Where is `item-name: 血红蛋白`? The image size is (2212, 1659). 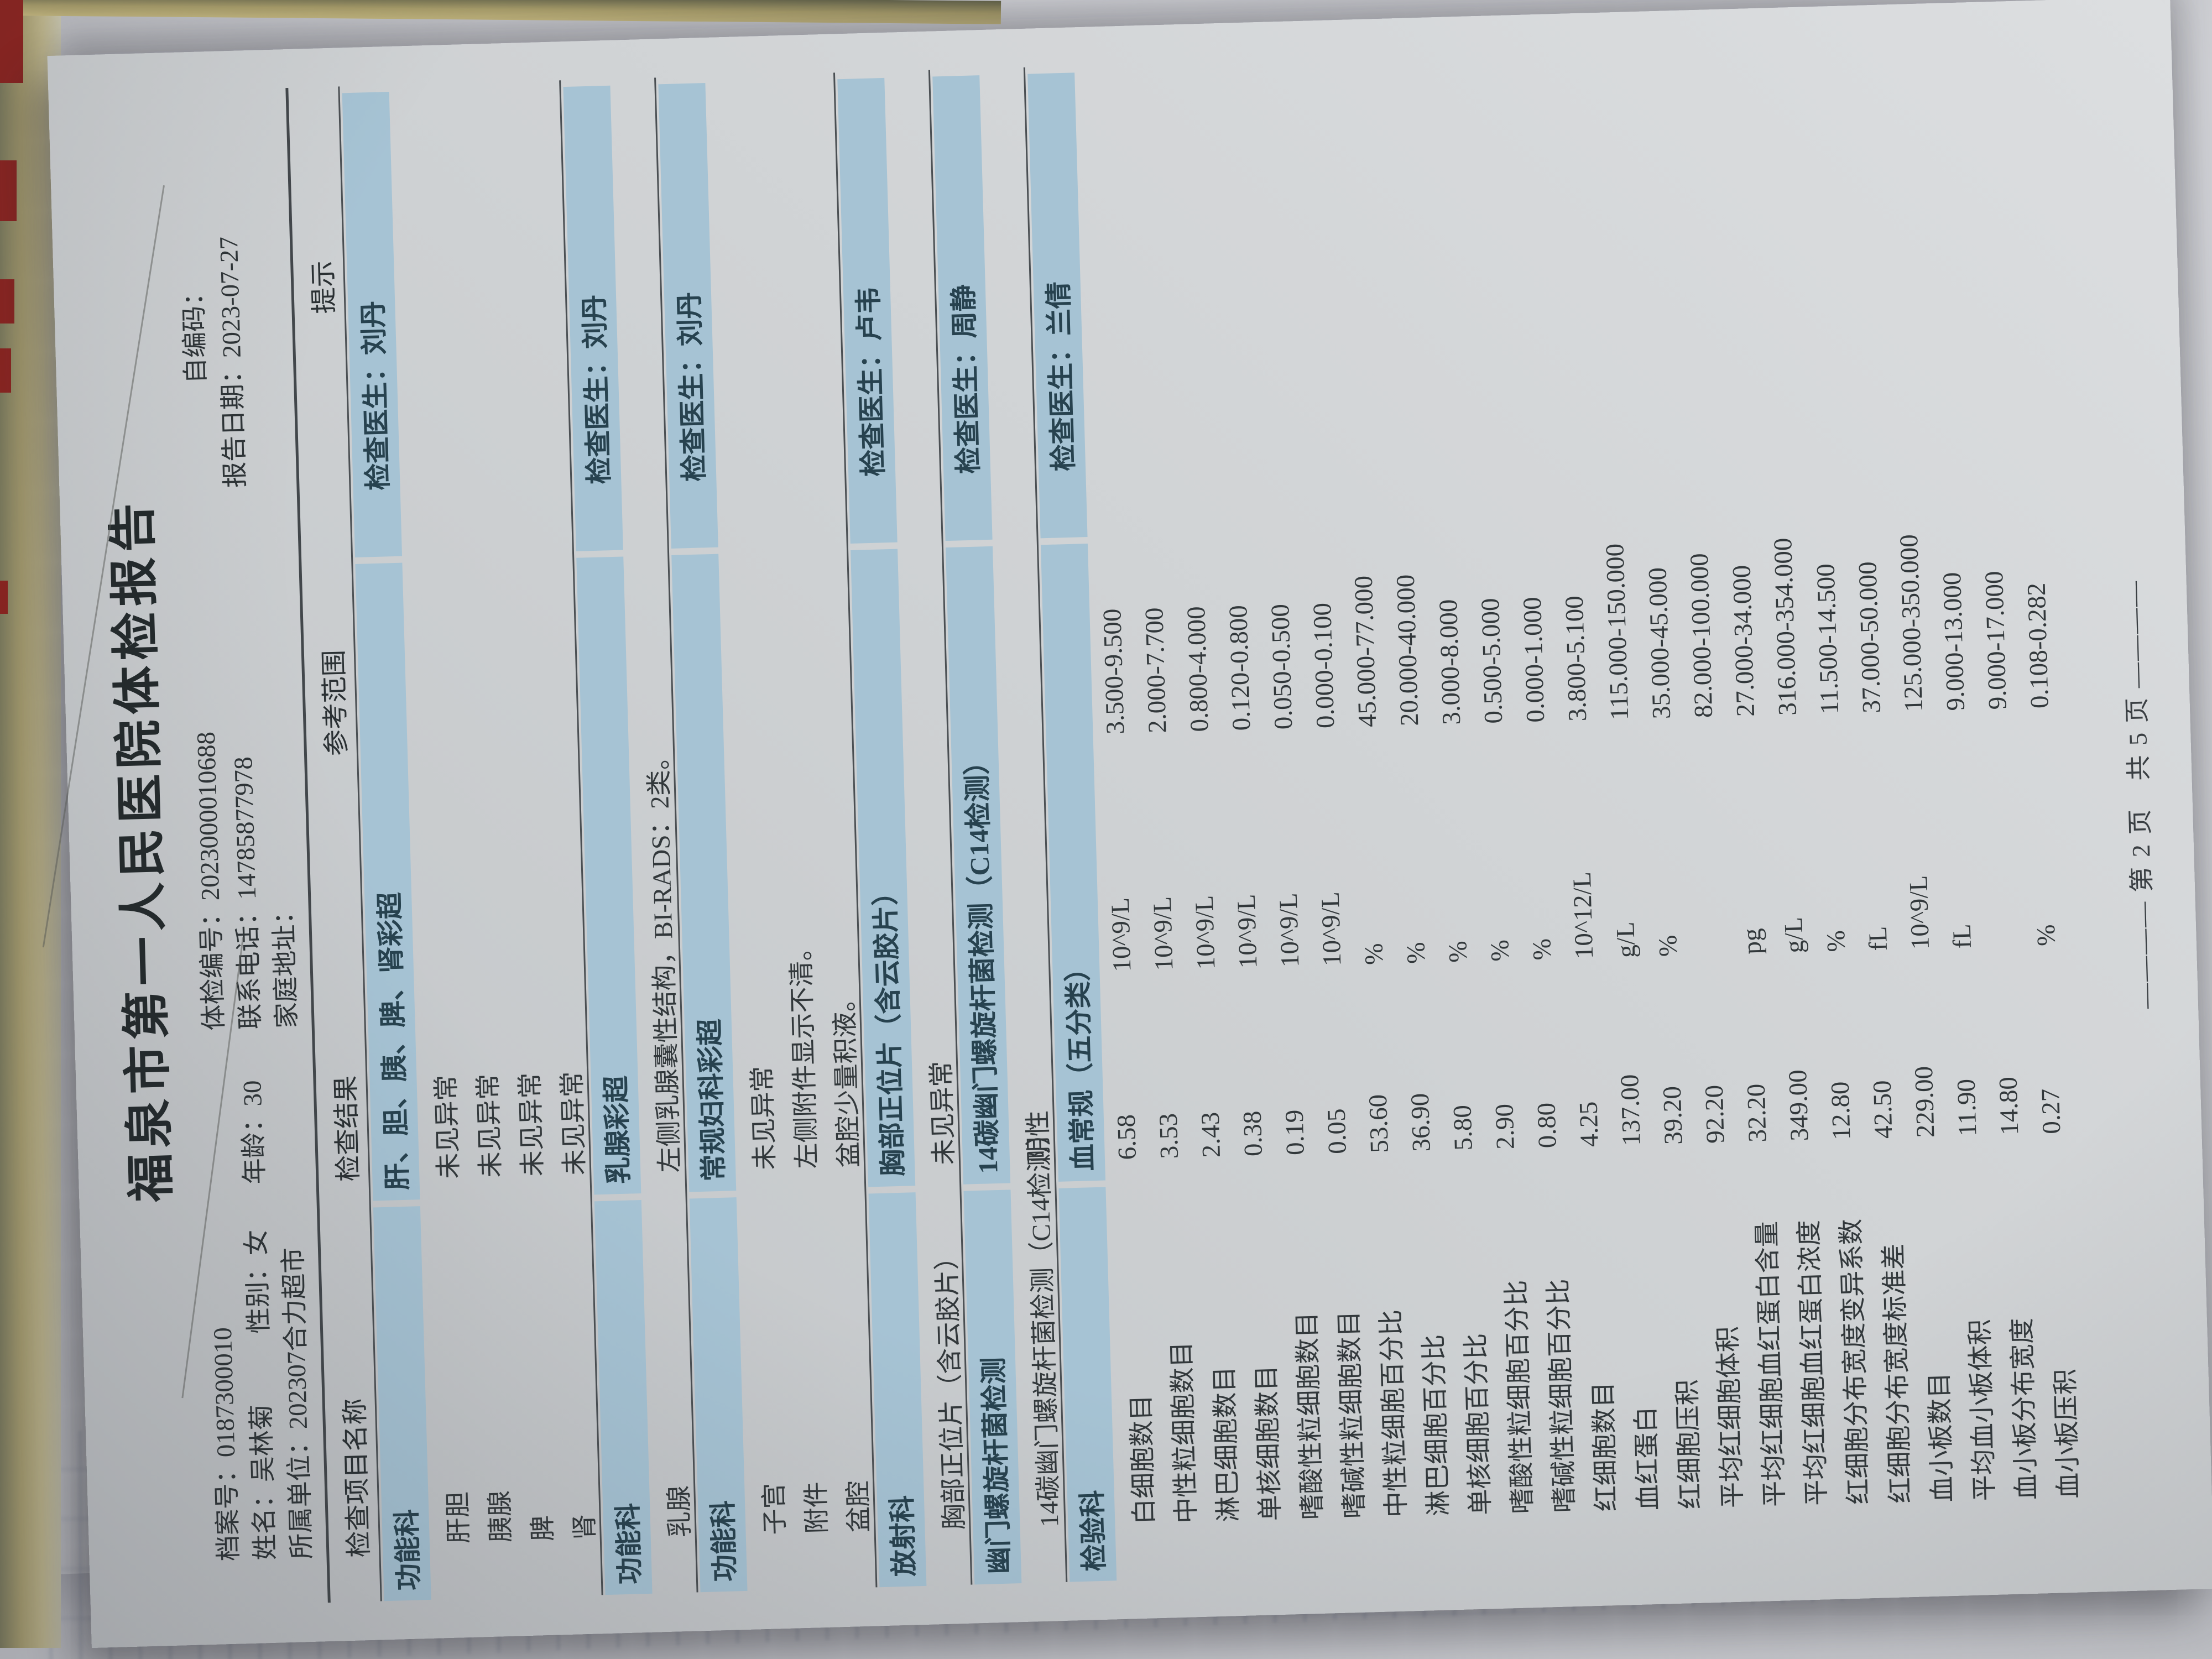 item-name: 血红蛋白 is located at coordinates (1648, 1459).